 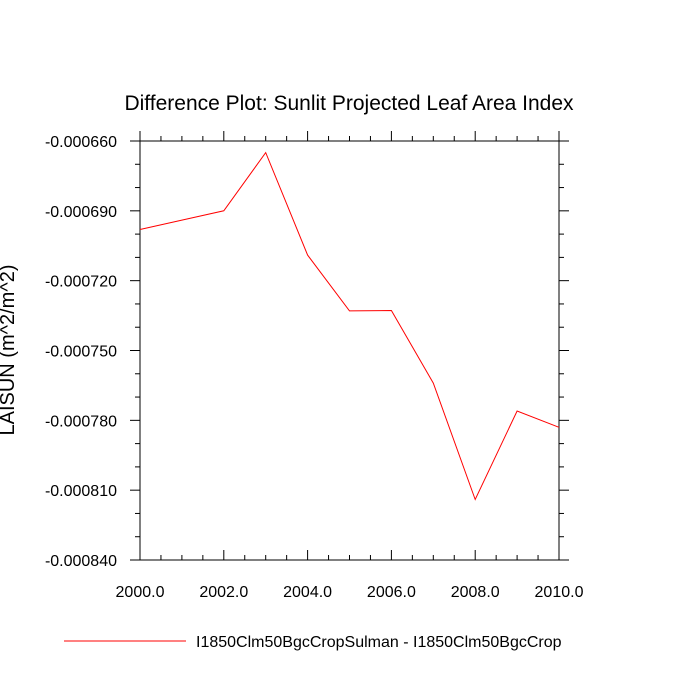 I want to click on y-tick-label: -0.000720, so click(x=81, y=282).